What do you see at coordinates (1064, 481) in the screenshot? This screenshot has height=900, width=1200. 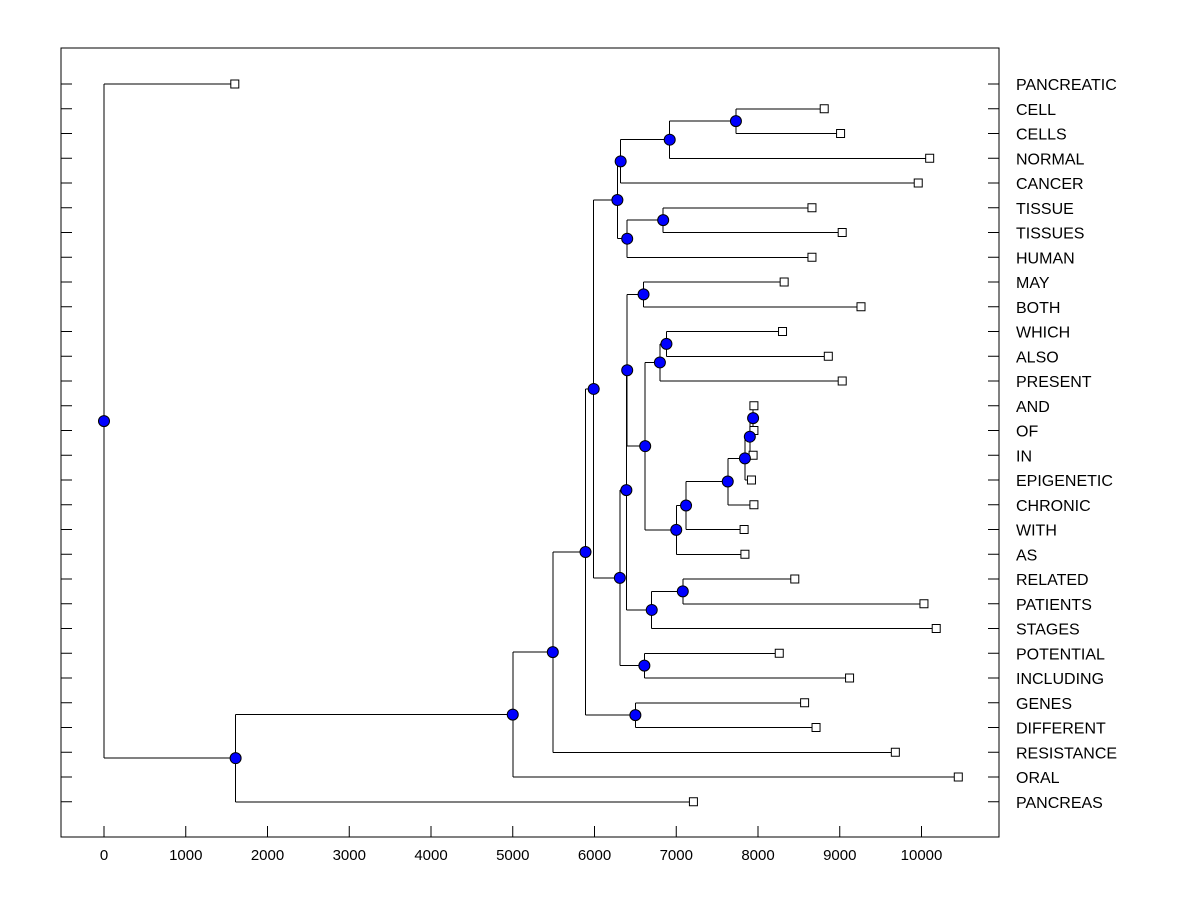 I see `leaf-label: EPIGENETIC` at bounding box center [1064, 481].